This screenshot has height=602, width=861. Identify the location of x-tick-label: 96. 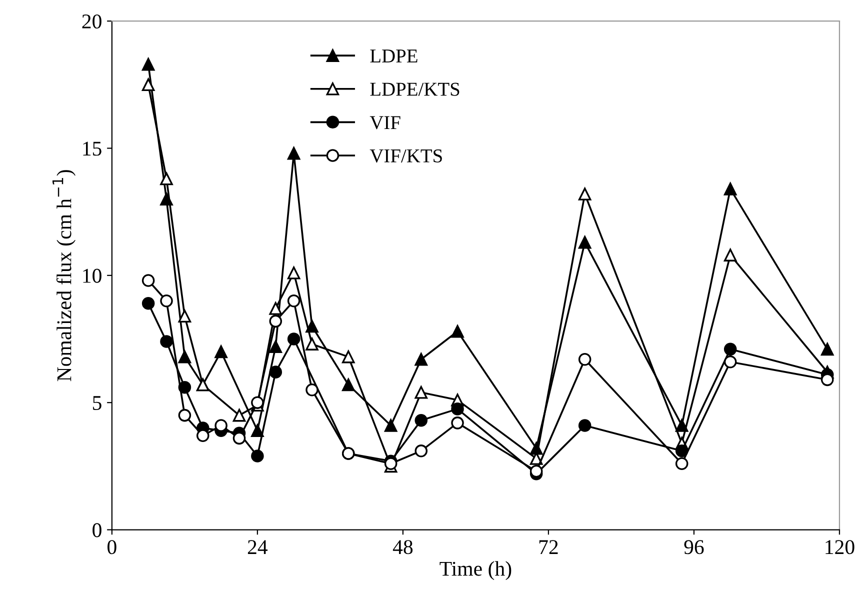
(694, 547).